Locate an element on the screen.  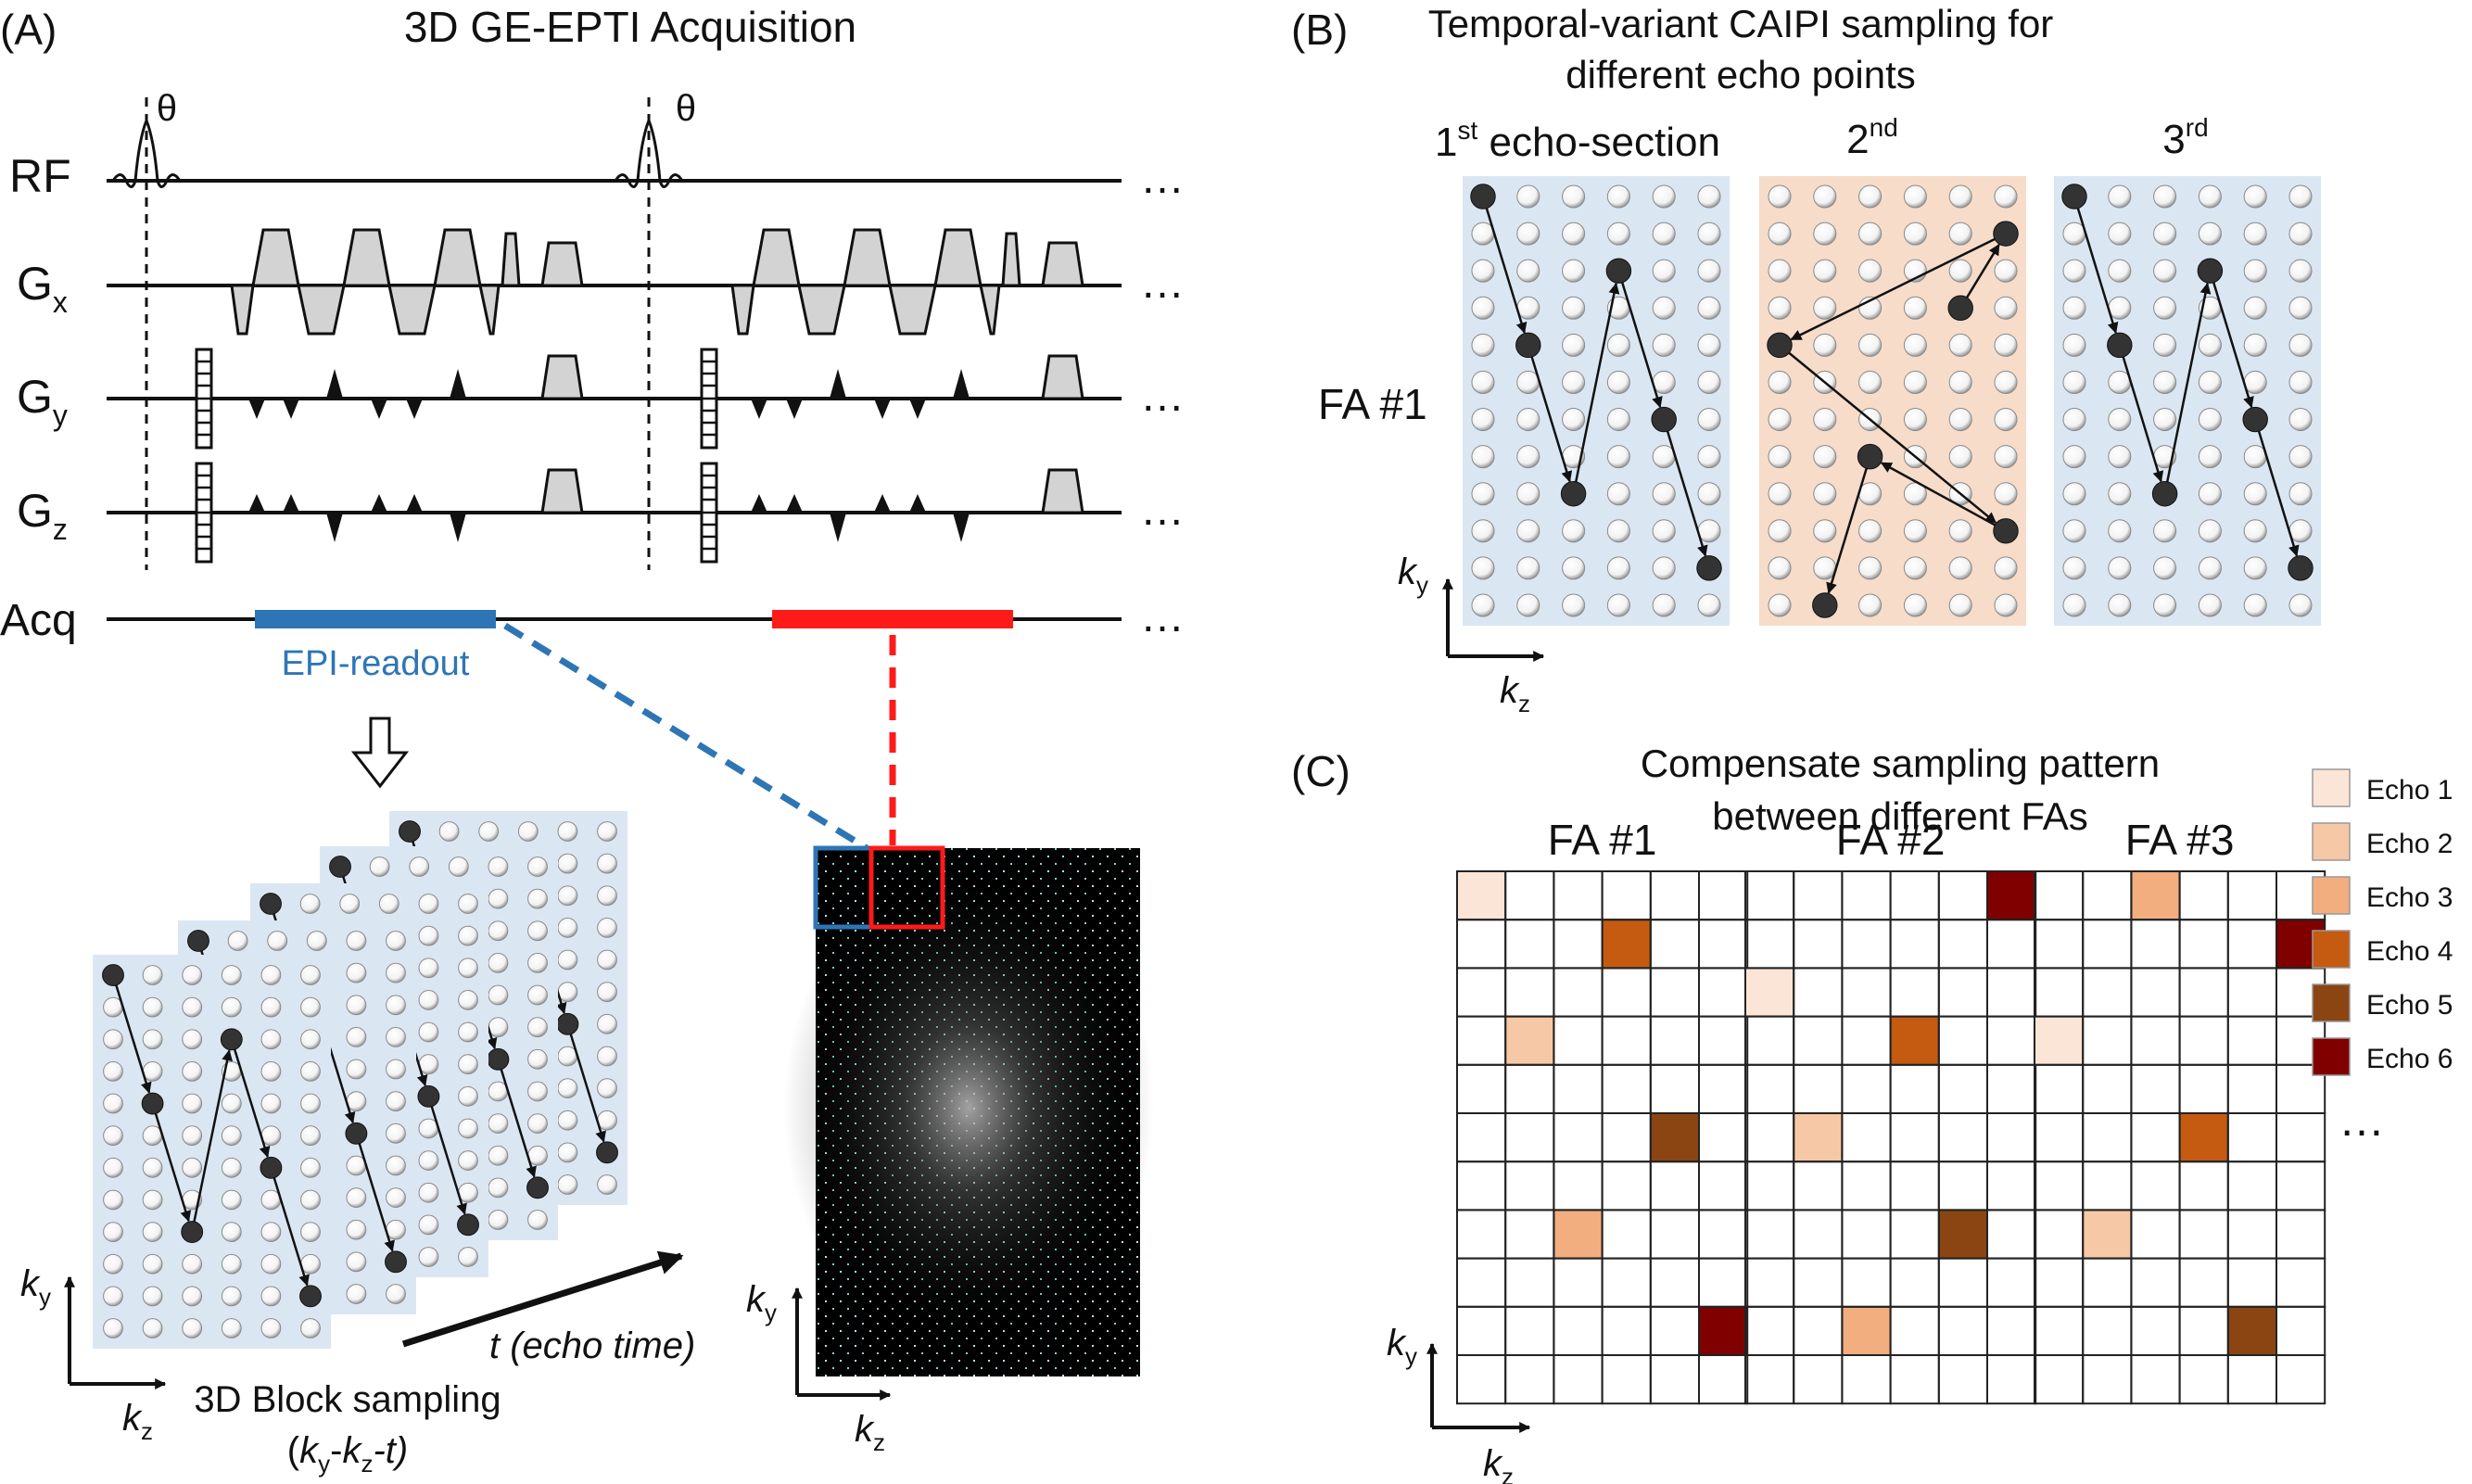
block-axis-kz: kz is located at coordinates (137, 1421).